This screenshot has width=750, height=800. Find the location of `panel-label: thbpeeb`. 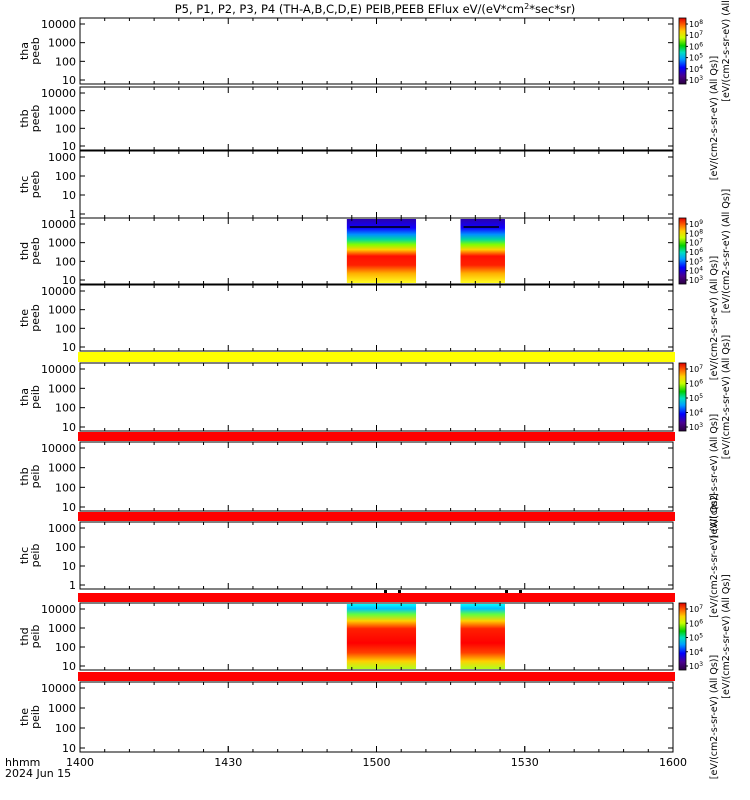

panel-label: thbpeeb is located at coordinates (30, 119).